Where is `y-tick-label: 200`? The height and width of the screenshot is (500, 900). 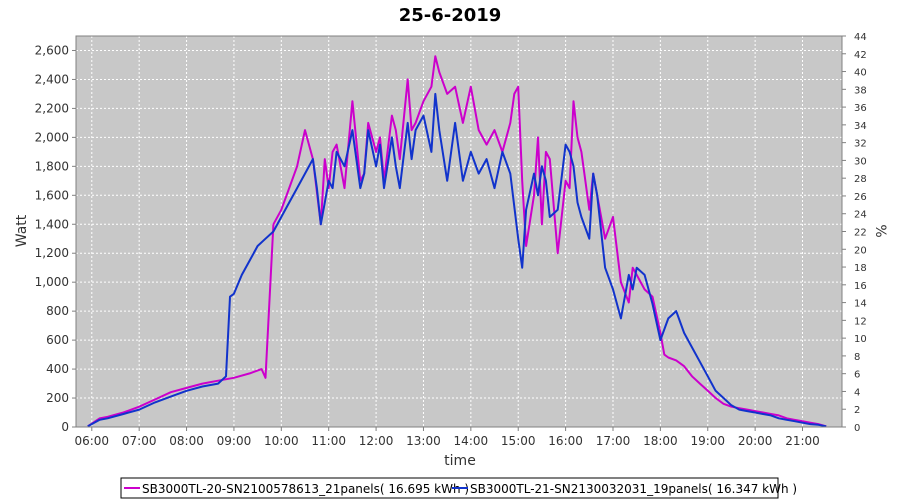 y-tick-label: 200 is located at coordinates (57, 398).